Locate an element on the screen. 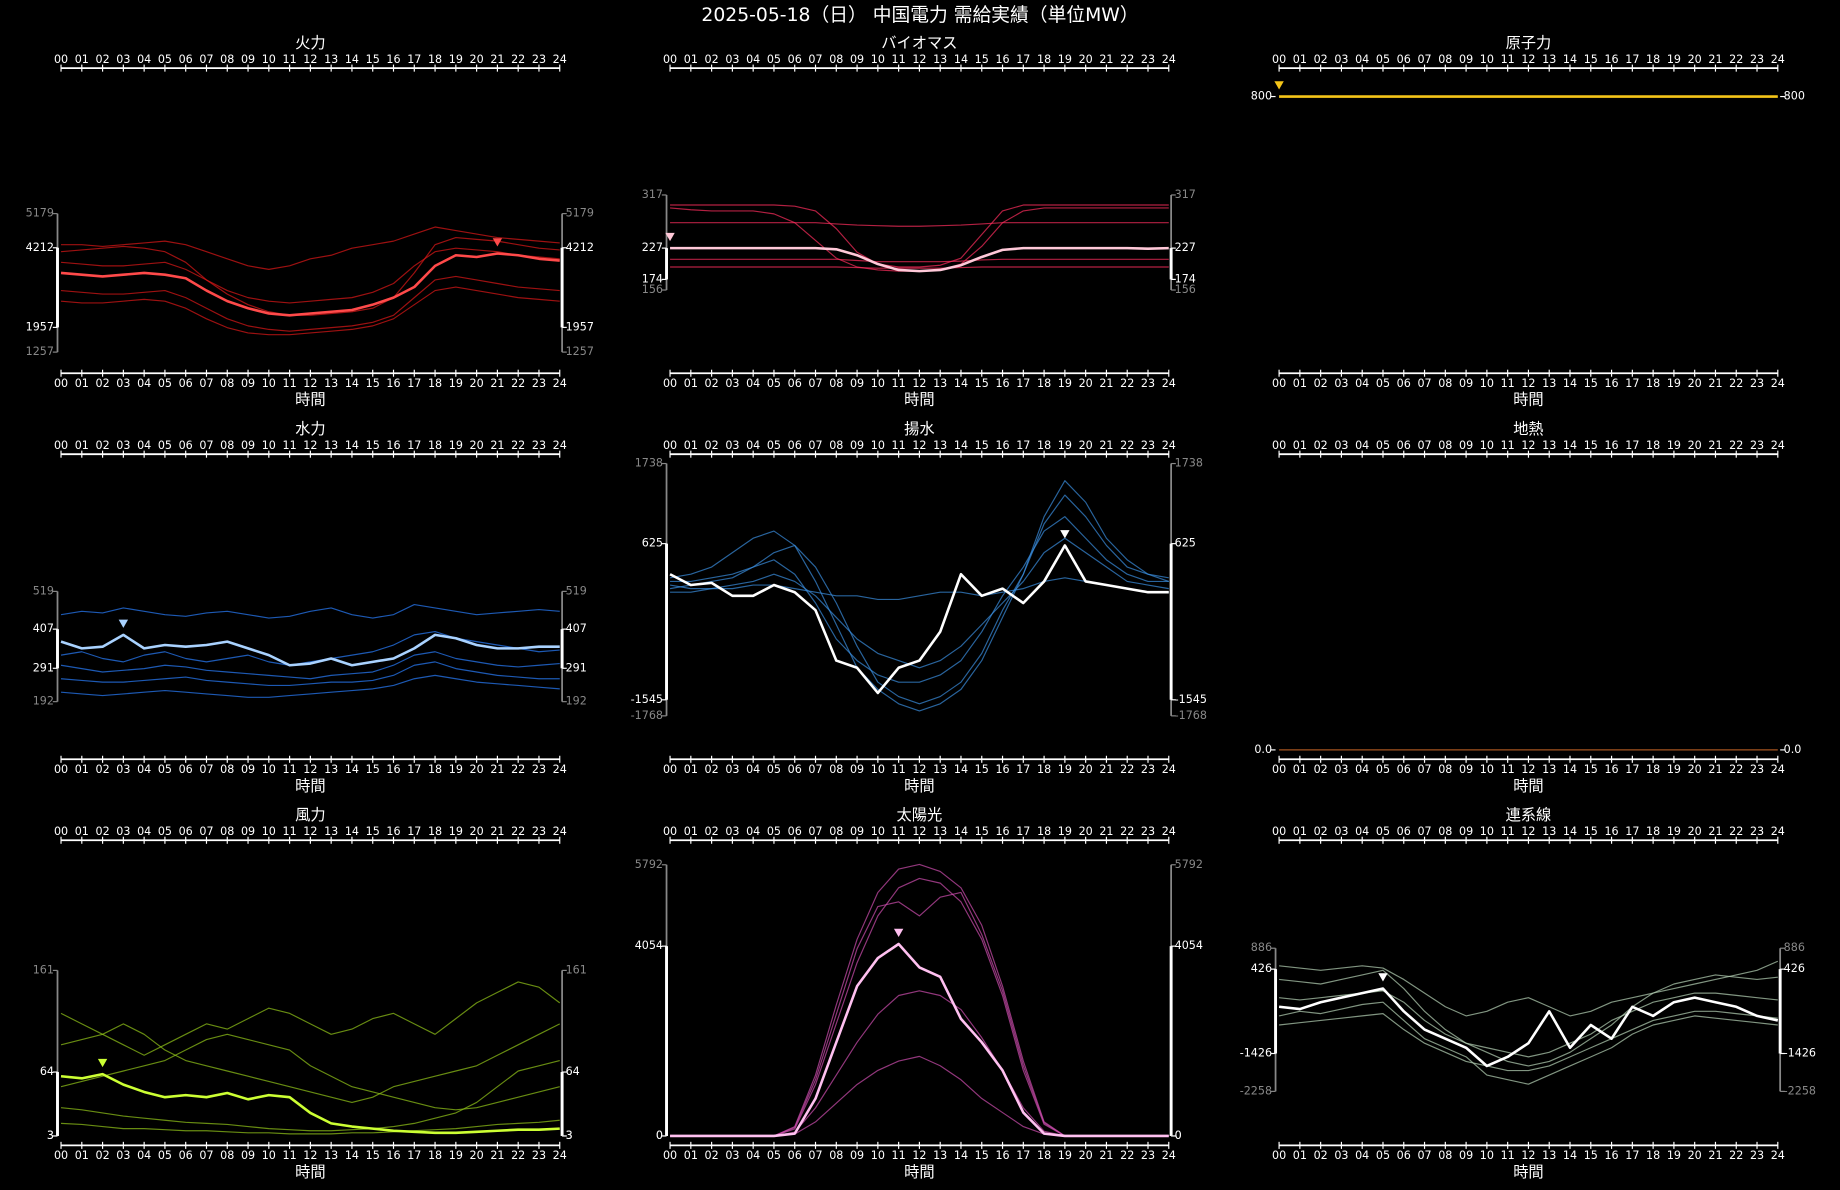 The image size is (1840, 1190). y-tick-label: -2258 is located at coordinates (1800, 1090).